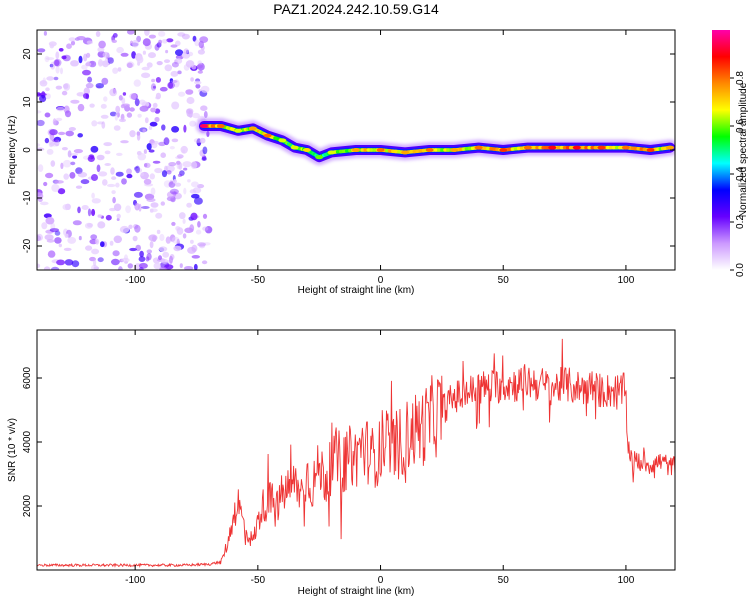 The width and height of the screenshot is (750, 600). Describe the element at coordinates (135, 580) in the screenshot. I see `x-tick-label: -100` at that location.